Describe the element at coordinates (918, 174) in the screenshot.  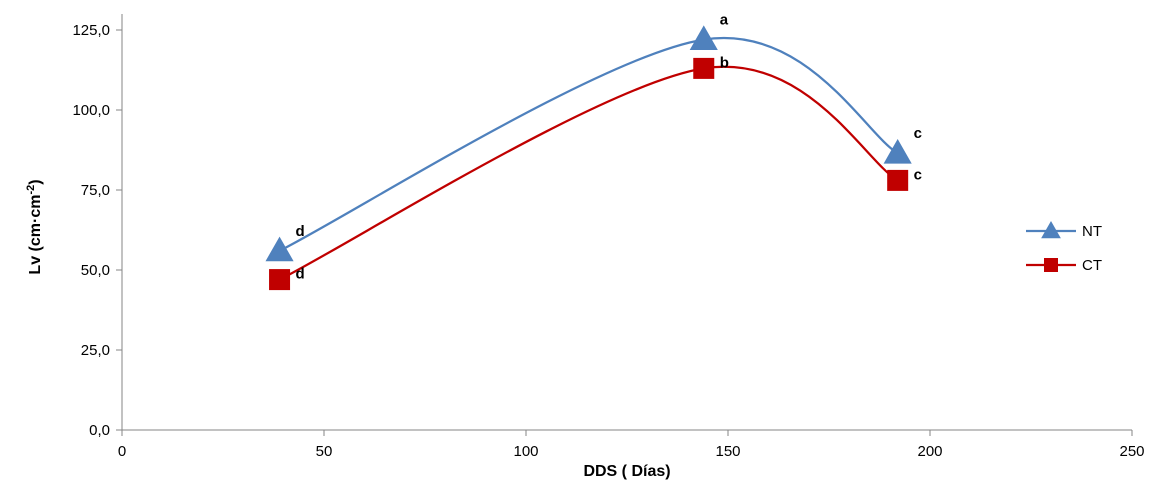
I see `point-label-ct: c` at that location.